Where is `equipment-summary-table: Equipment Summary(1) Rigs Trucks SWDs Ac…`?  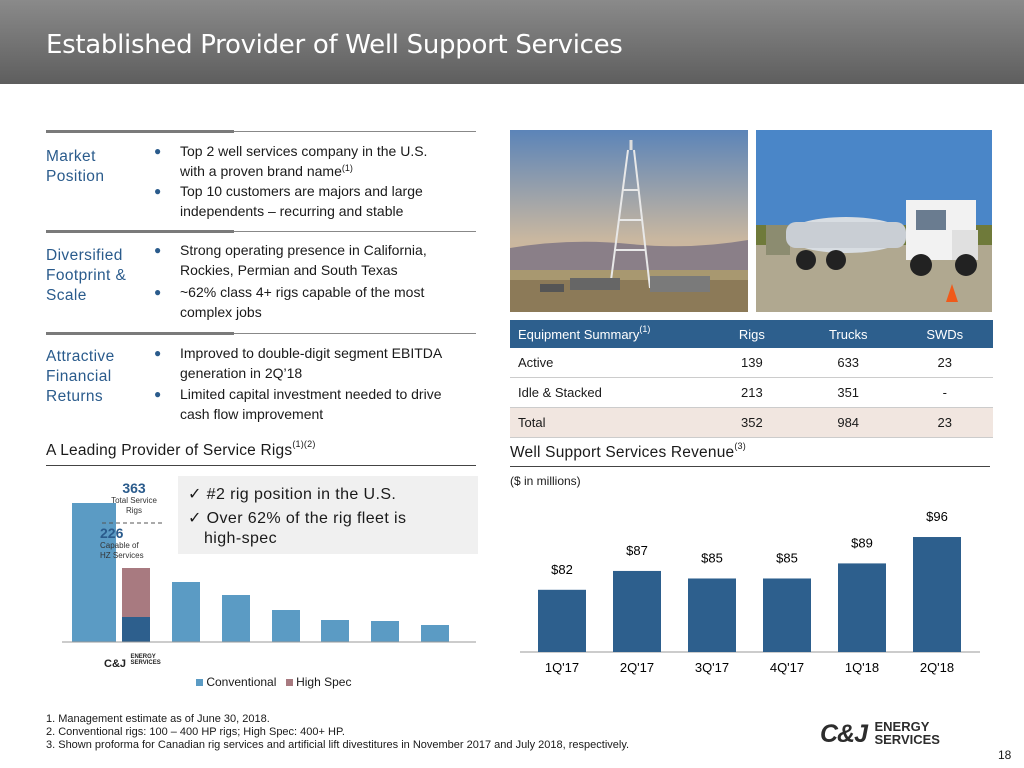 equipment-summary-table: Equipment Summary(1) Rigs Trucks SWDs Ac… is located at coordinates (751, 379).